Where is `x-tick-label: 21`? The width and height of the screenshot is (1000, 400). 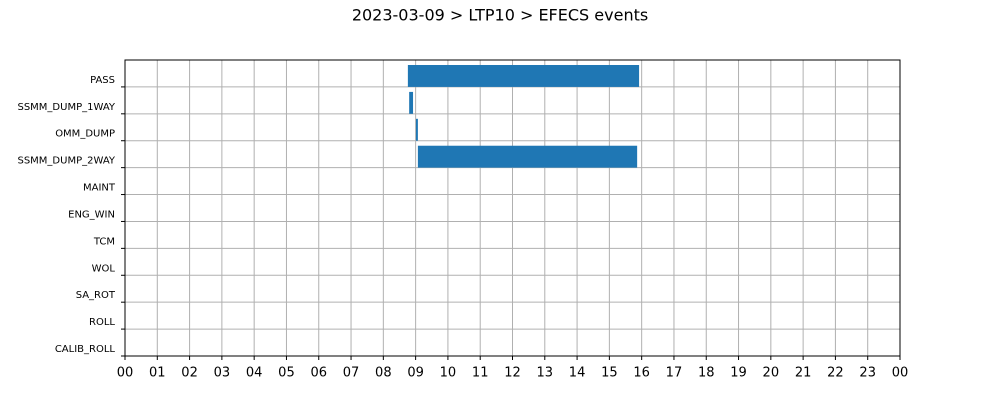
x-tick-label: 21 is located at coordinates (803, 373).